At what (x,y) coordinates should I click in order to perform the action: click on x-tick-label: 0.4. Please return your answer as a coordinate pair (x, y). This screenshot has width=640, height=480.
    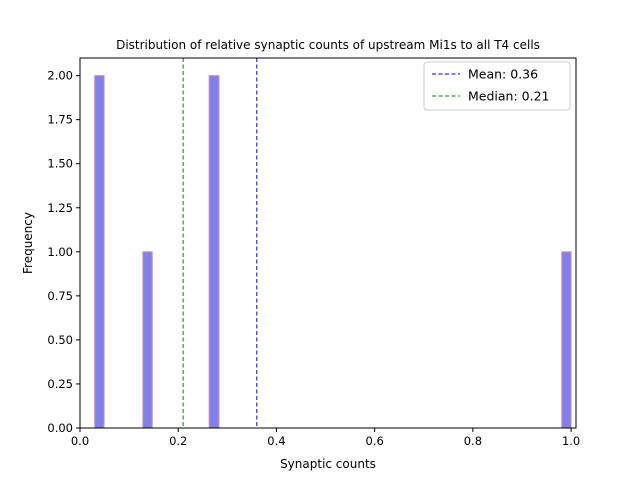
    Looking at the image, I should click on (276, 441).